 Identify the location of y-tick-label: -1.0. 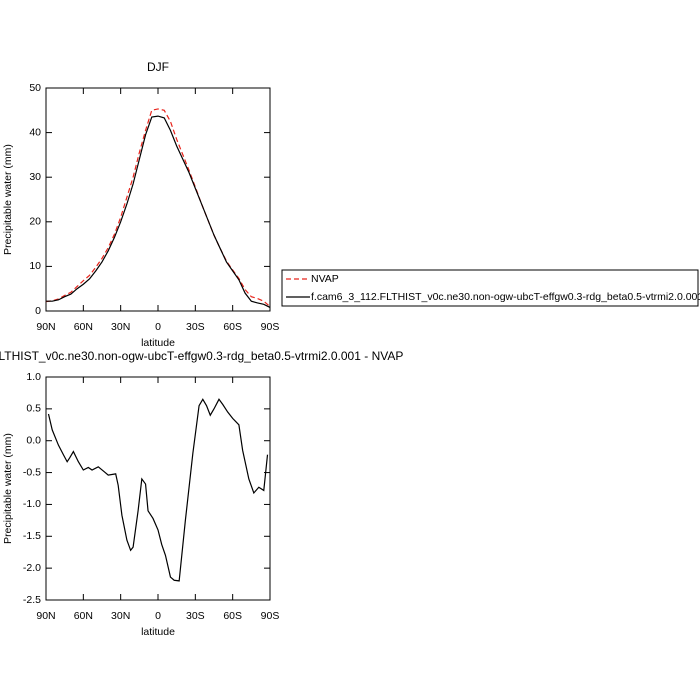
(32, 504).